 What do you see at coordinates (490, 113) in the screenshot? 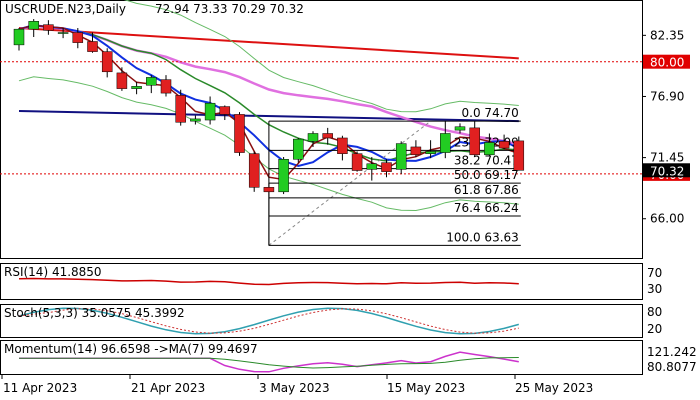
I see `fib-level-label: 0.0 74.70` at bounding box center [490, 113].